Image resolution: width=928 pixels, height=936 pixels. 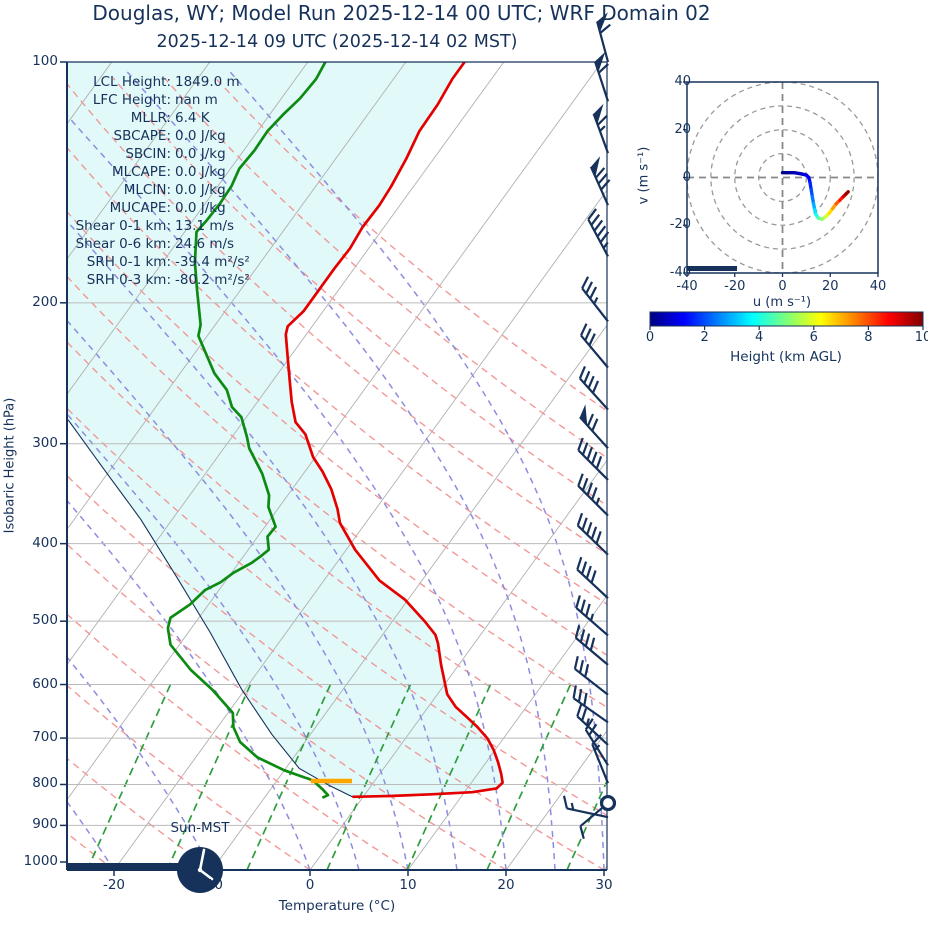 I want to click on stat-row: LFC Height: nan m, so click(x=158, y=100).